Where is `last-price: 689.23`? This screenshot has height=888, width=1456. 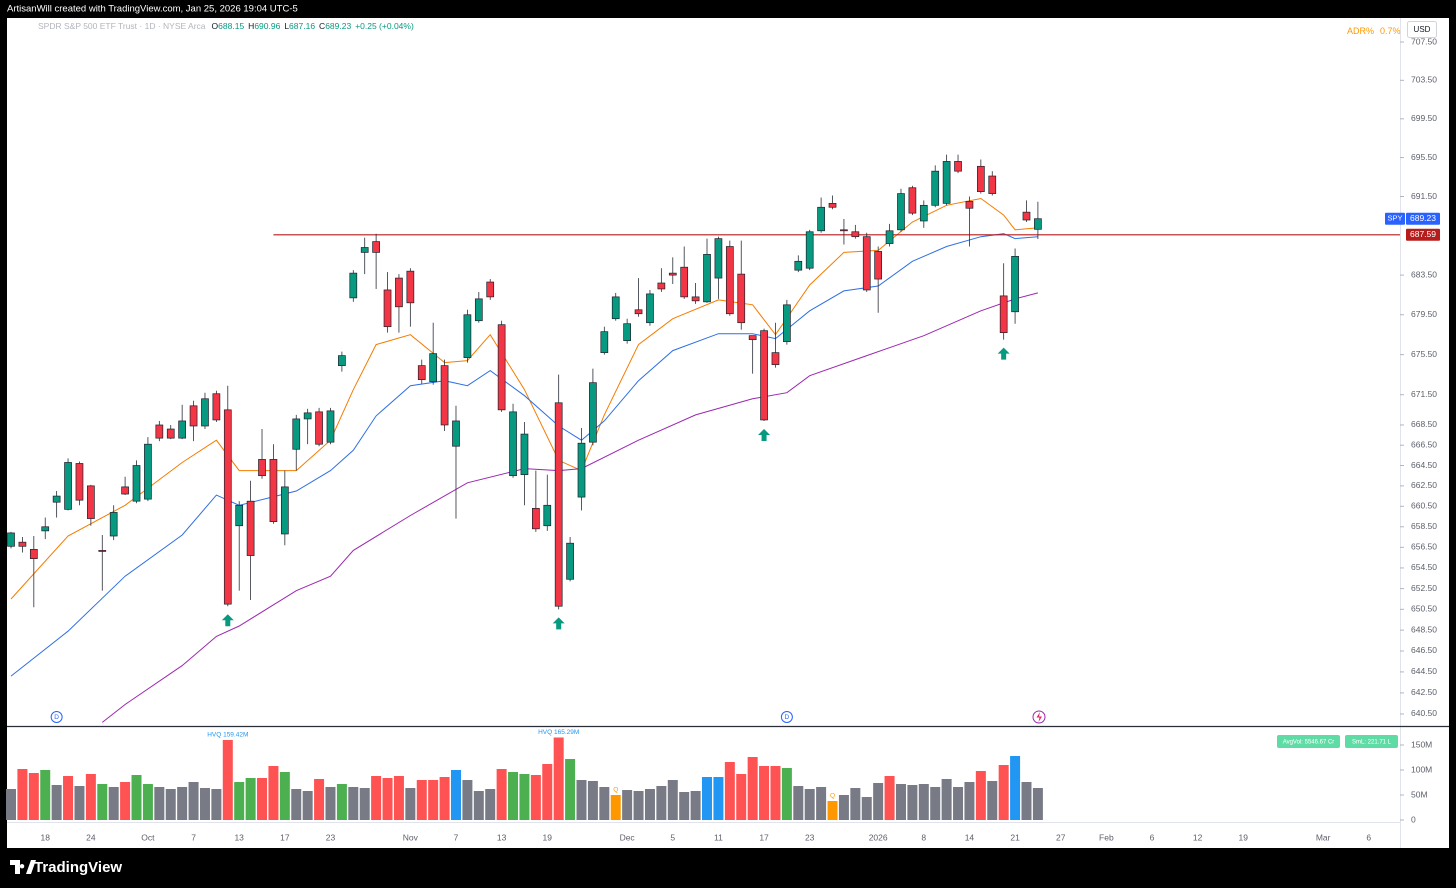
last-price: 689.23 is located at coordinates (1423, 218).